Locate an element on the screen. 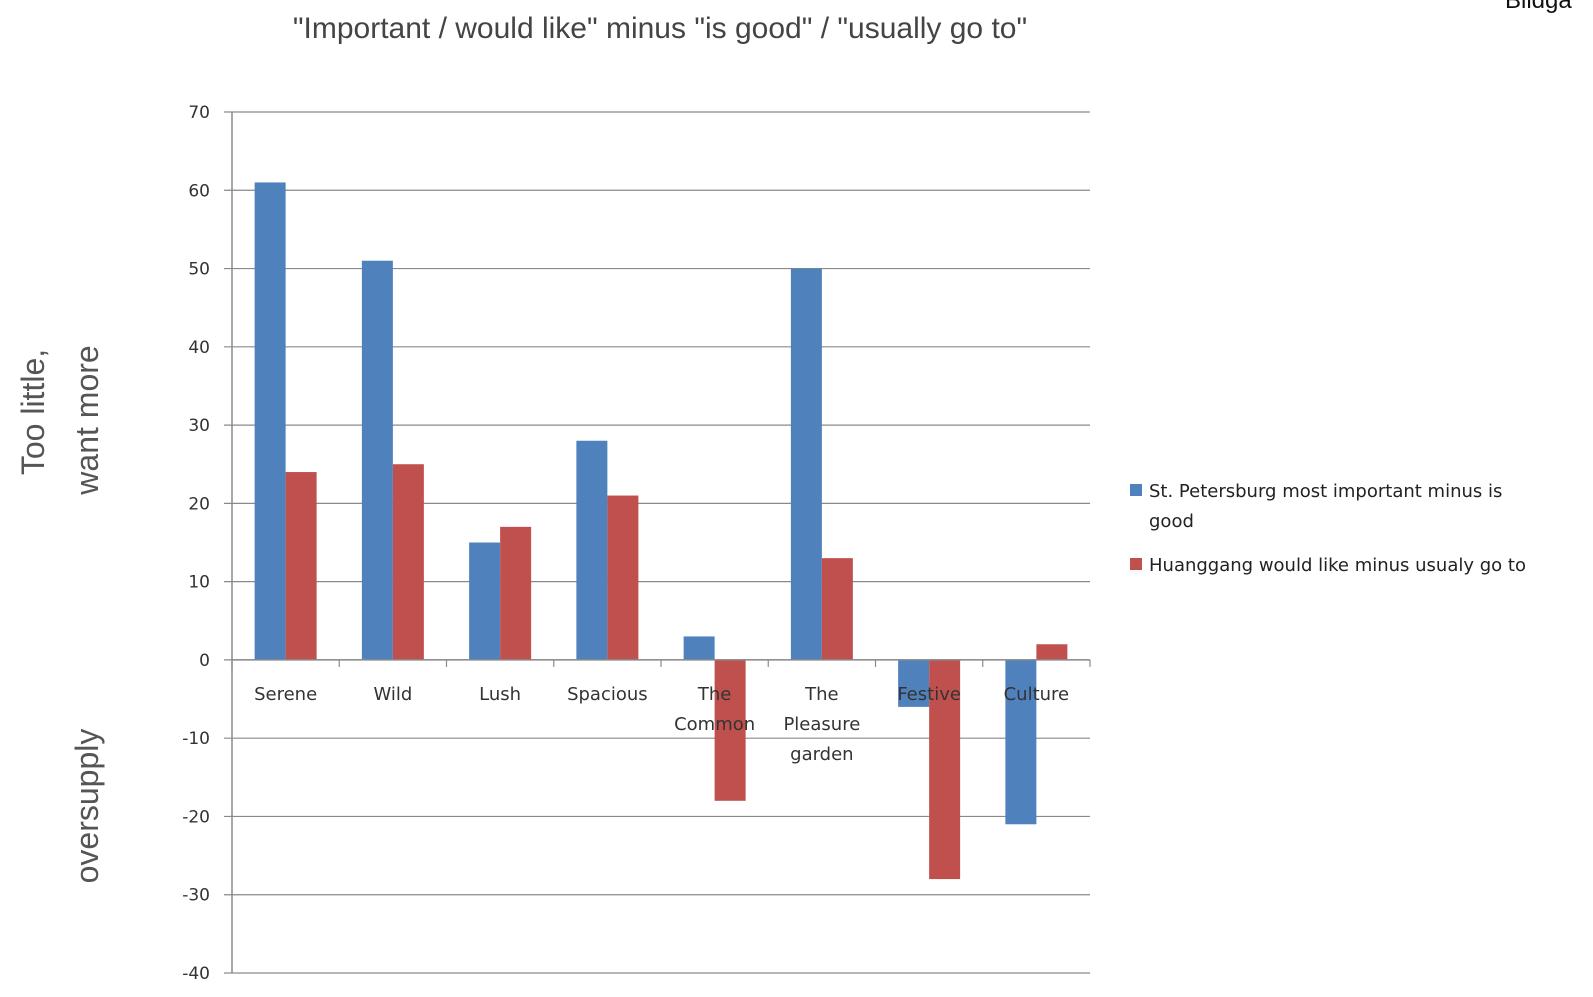 This screenshot has width=1593, height=997. side-label-want-more: want more is located at coordinates (87, 420).